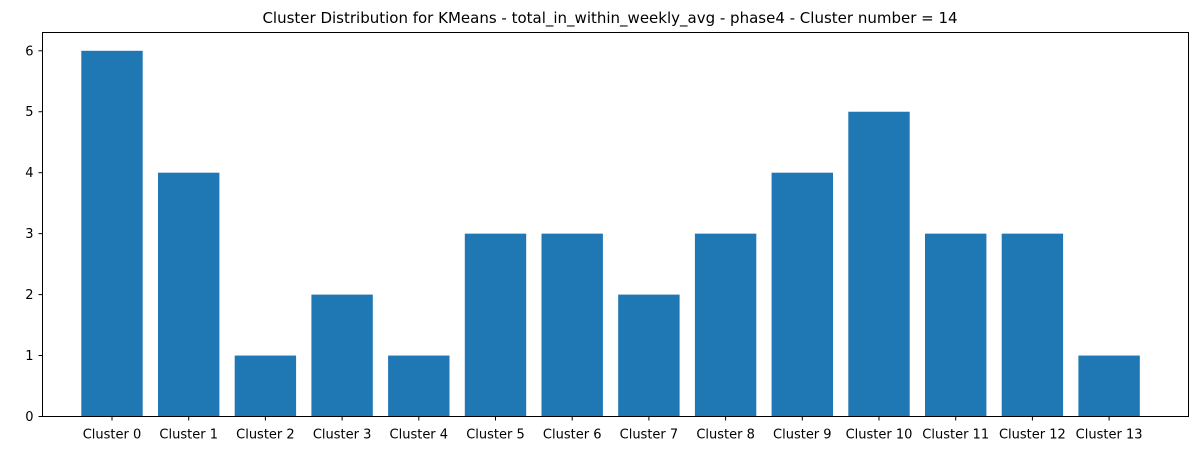  I want to click on y-tick-label: 1, so click(29, 356).